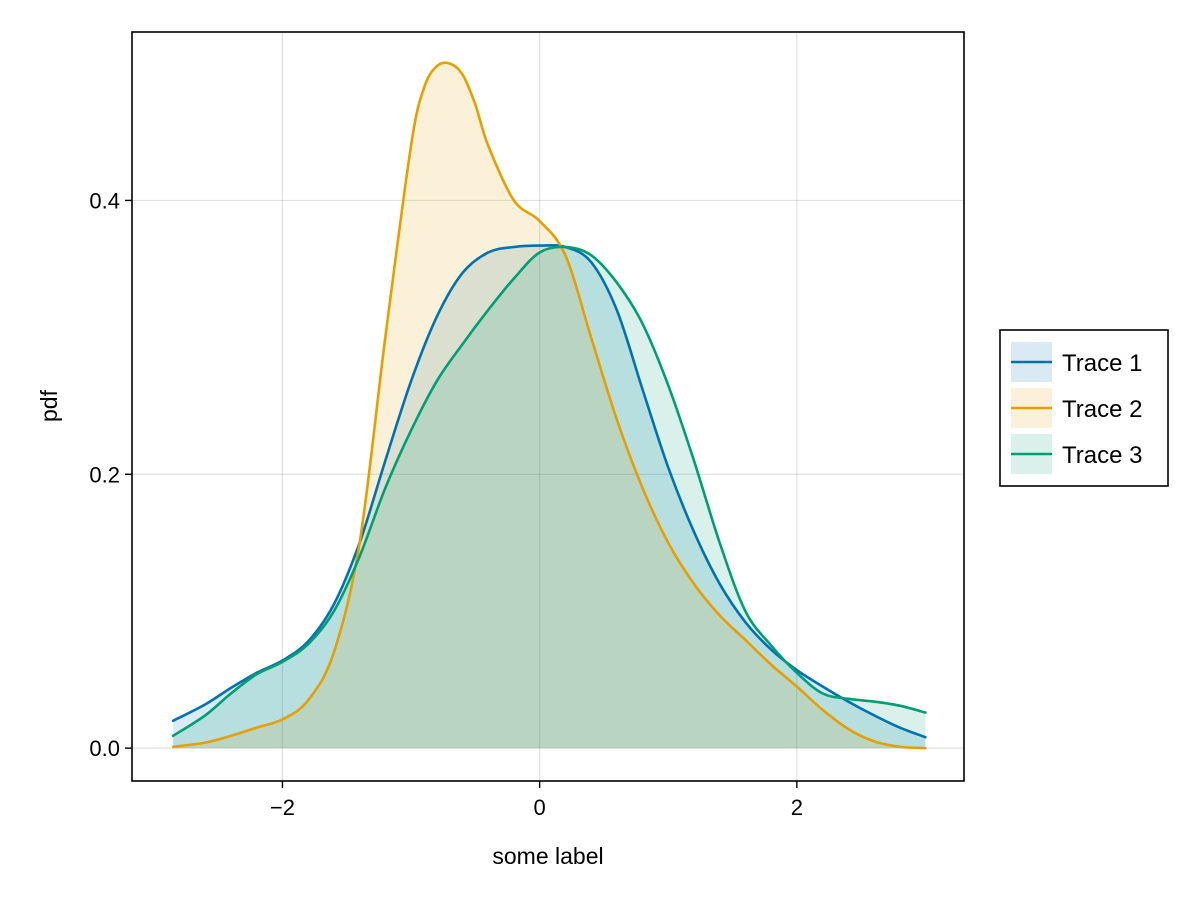  What do you see at coordinates (282, 807) in the screenshot?
I see `x-tick-label: −2` at bounding box center [282, 807].